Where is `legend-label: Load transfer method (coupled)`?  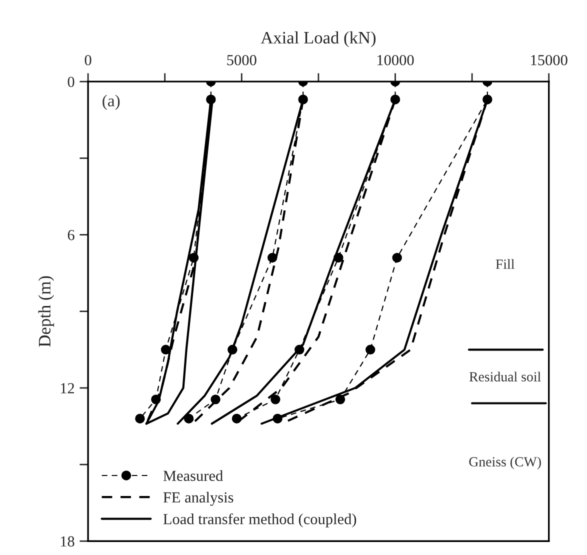
legend-label: Load transfer method (coupled) is located at coordinates (259, 520).